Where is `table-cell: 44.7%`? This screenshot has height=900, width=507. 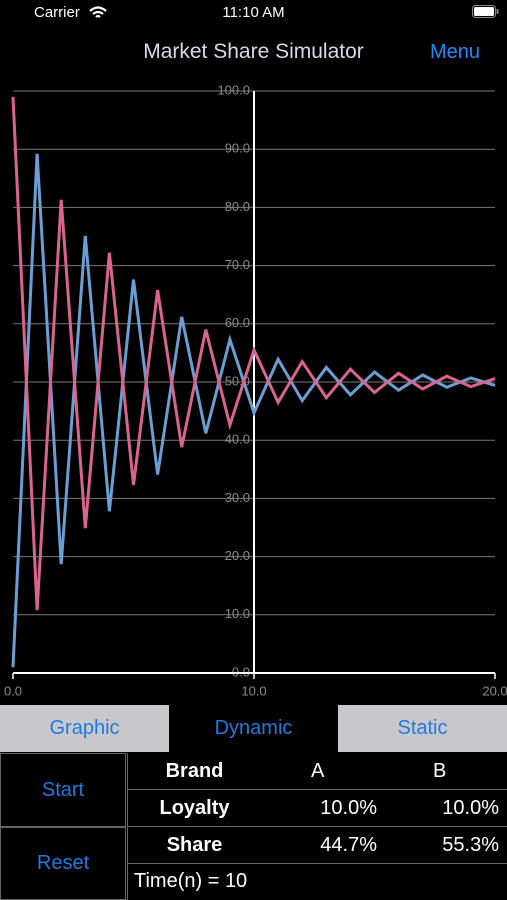
table-cell: 44.7% is located at coordinates (348, 844).